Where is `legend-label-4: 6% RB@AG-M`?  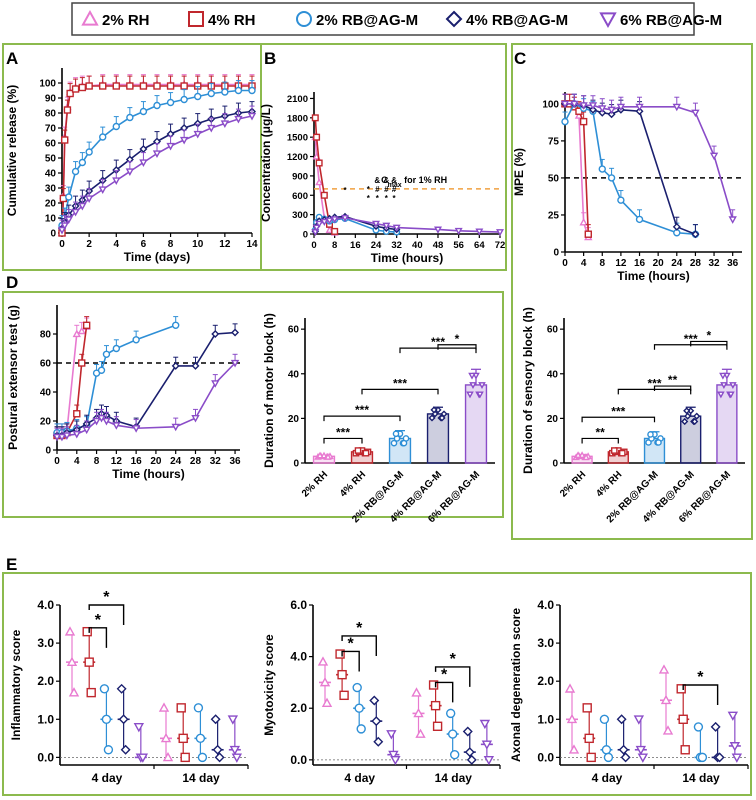
legend-label-4: 6% RB@AG-M is located at coordinates (671, 20).